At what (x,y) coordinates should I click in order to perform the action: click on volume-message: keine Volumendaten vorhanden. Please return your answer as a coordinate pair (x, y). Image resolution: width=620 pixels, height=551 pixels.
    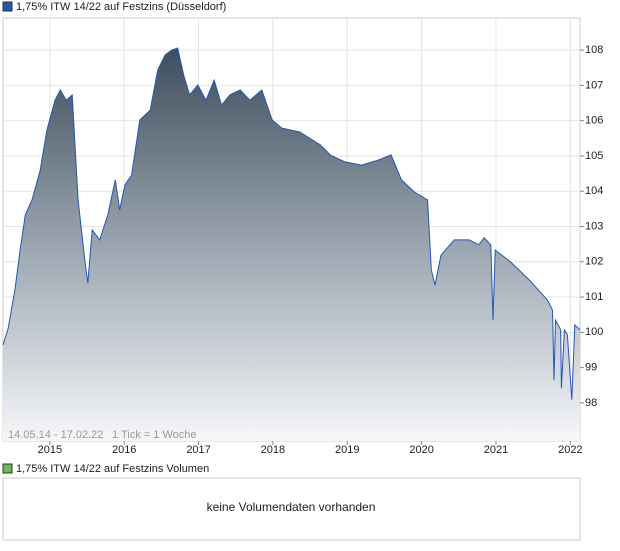
    Looking at the image, I should click on (291, 507).